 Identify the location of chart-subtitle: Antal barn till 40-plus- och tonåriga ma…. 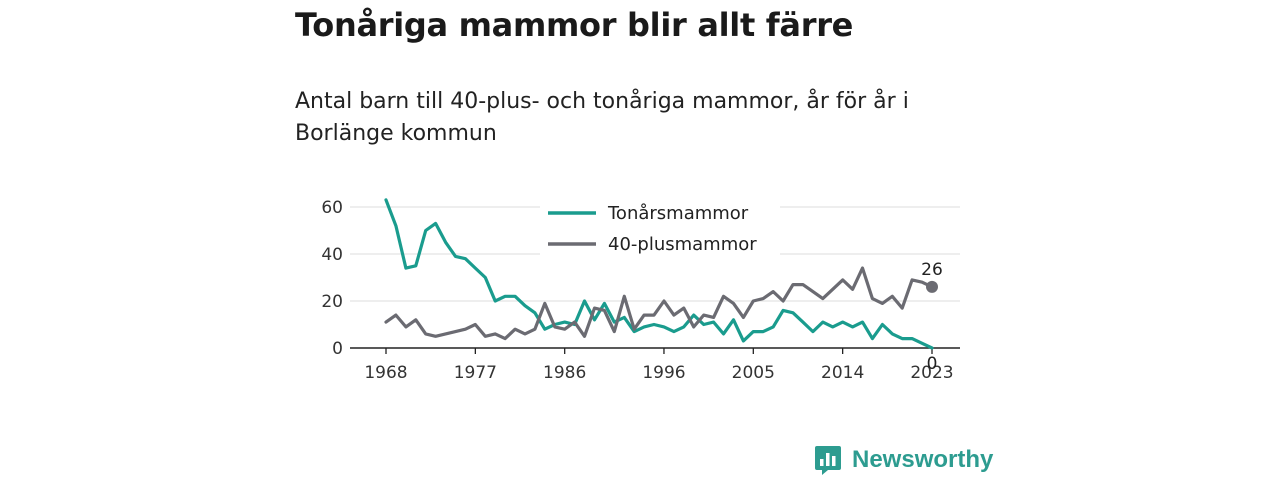
(602, 117).